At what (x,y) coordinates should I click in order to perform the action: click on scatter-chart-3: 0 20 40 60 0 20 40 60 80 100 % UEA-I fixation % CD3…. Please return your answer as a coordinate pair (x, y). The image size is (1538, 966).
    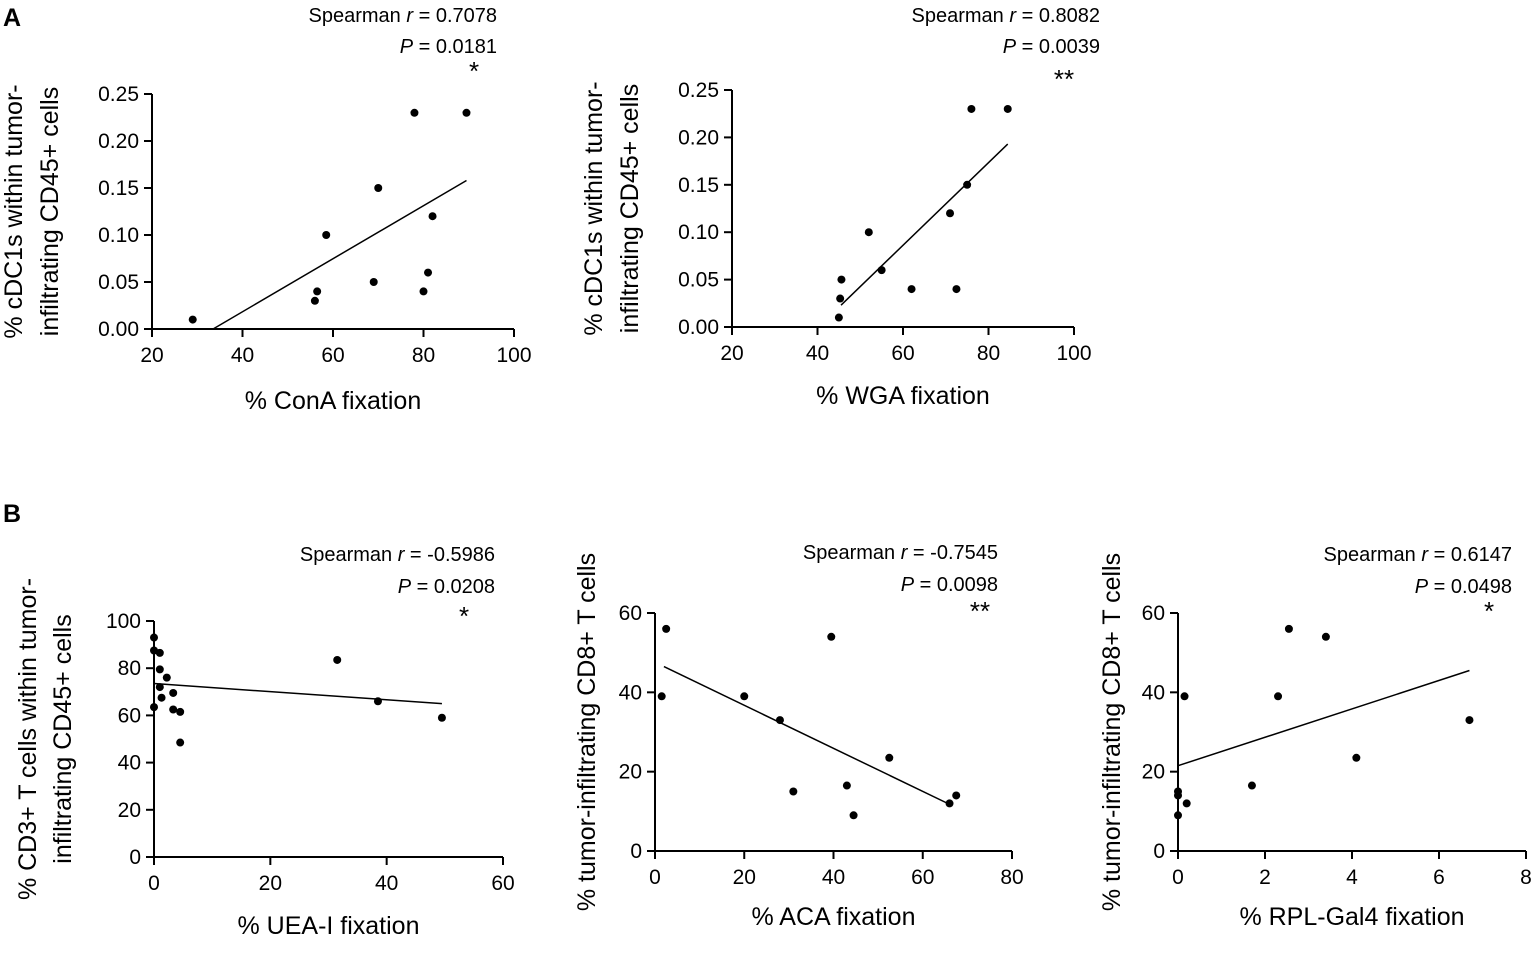
    Looking at the image, I should click on (264, 742).